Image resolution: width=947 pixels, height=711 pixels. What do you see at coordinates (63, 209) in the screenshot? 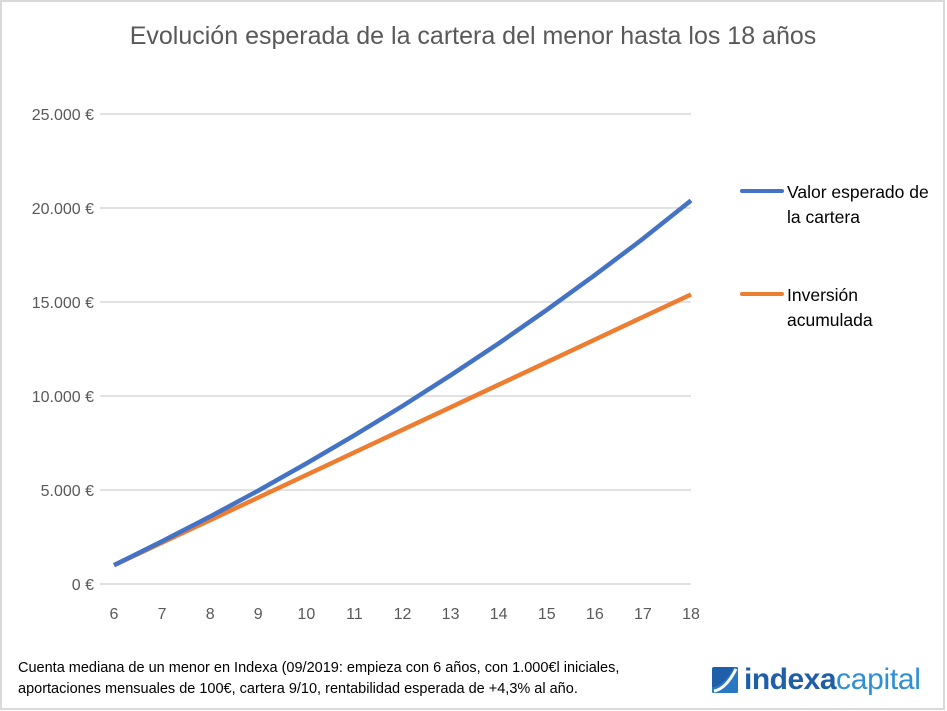
I see `y-tick-label: 20.000 €` at bounding box center [63, 209].